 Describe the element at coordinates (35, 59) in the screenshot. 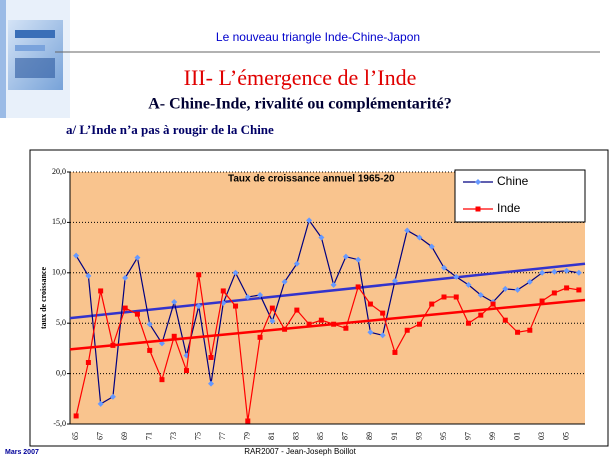

I see `logo-icon` at that location.